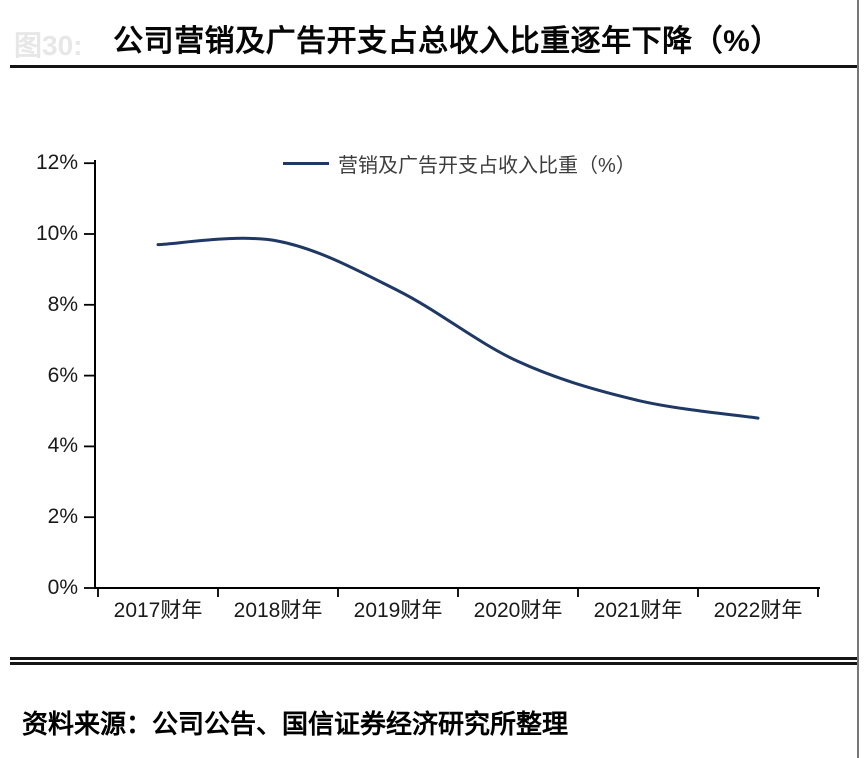 The height and width of the screenshot is (758, 866). Describe the element at coordinates (487, 166) in the screenshot. I see `legend-label: 营销及广告开支占收入比重（%）` at that location.